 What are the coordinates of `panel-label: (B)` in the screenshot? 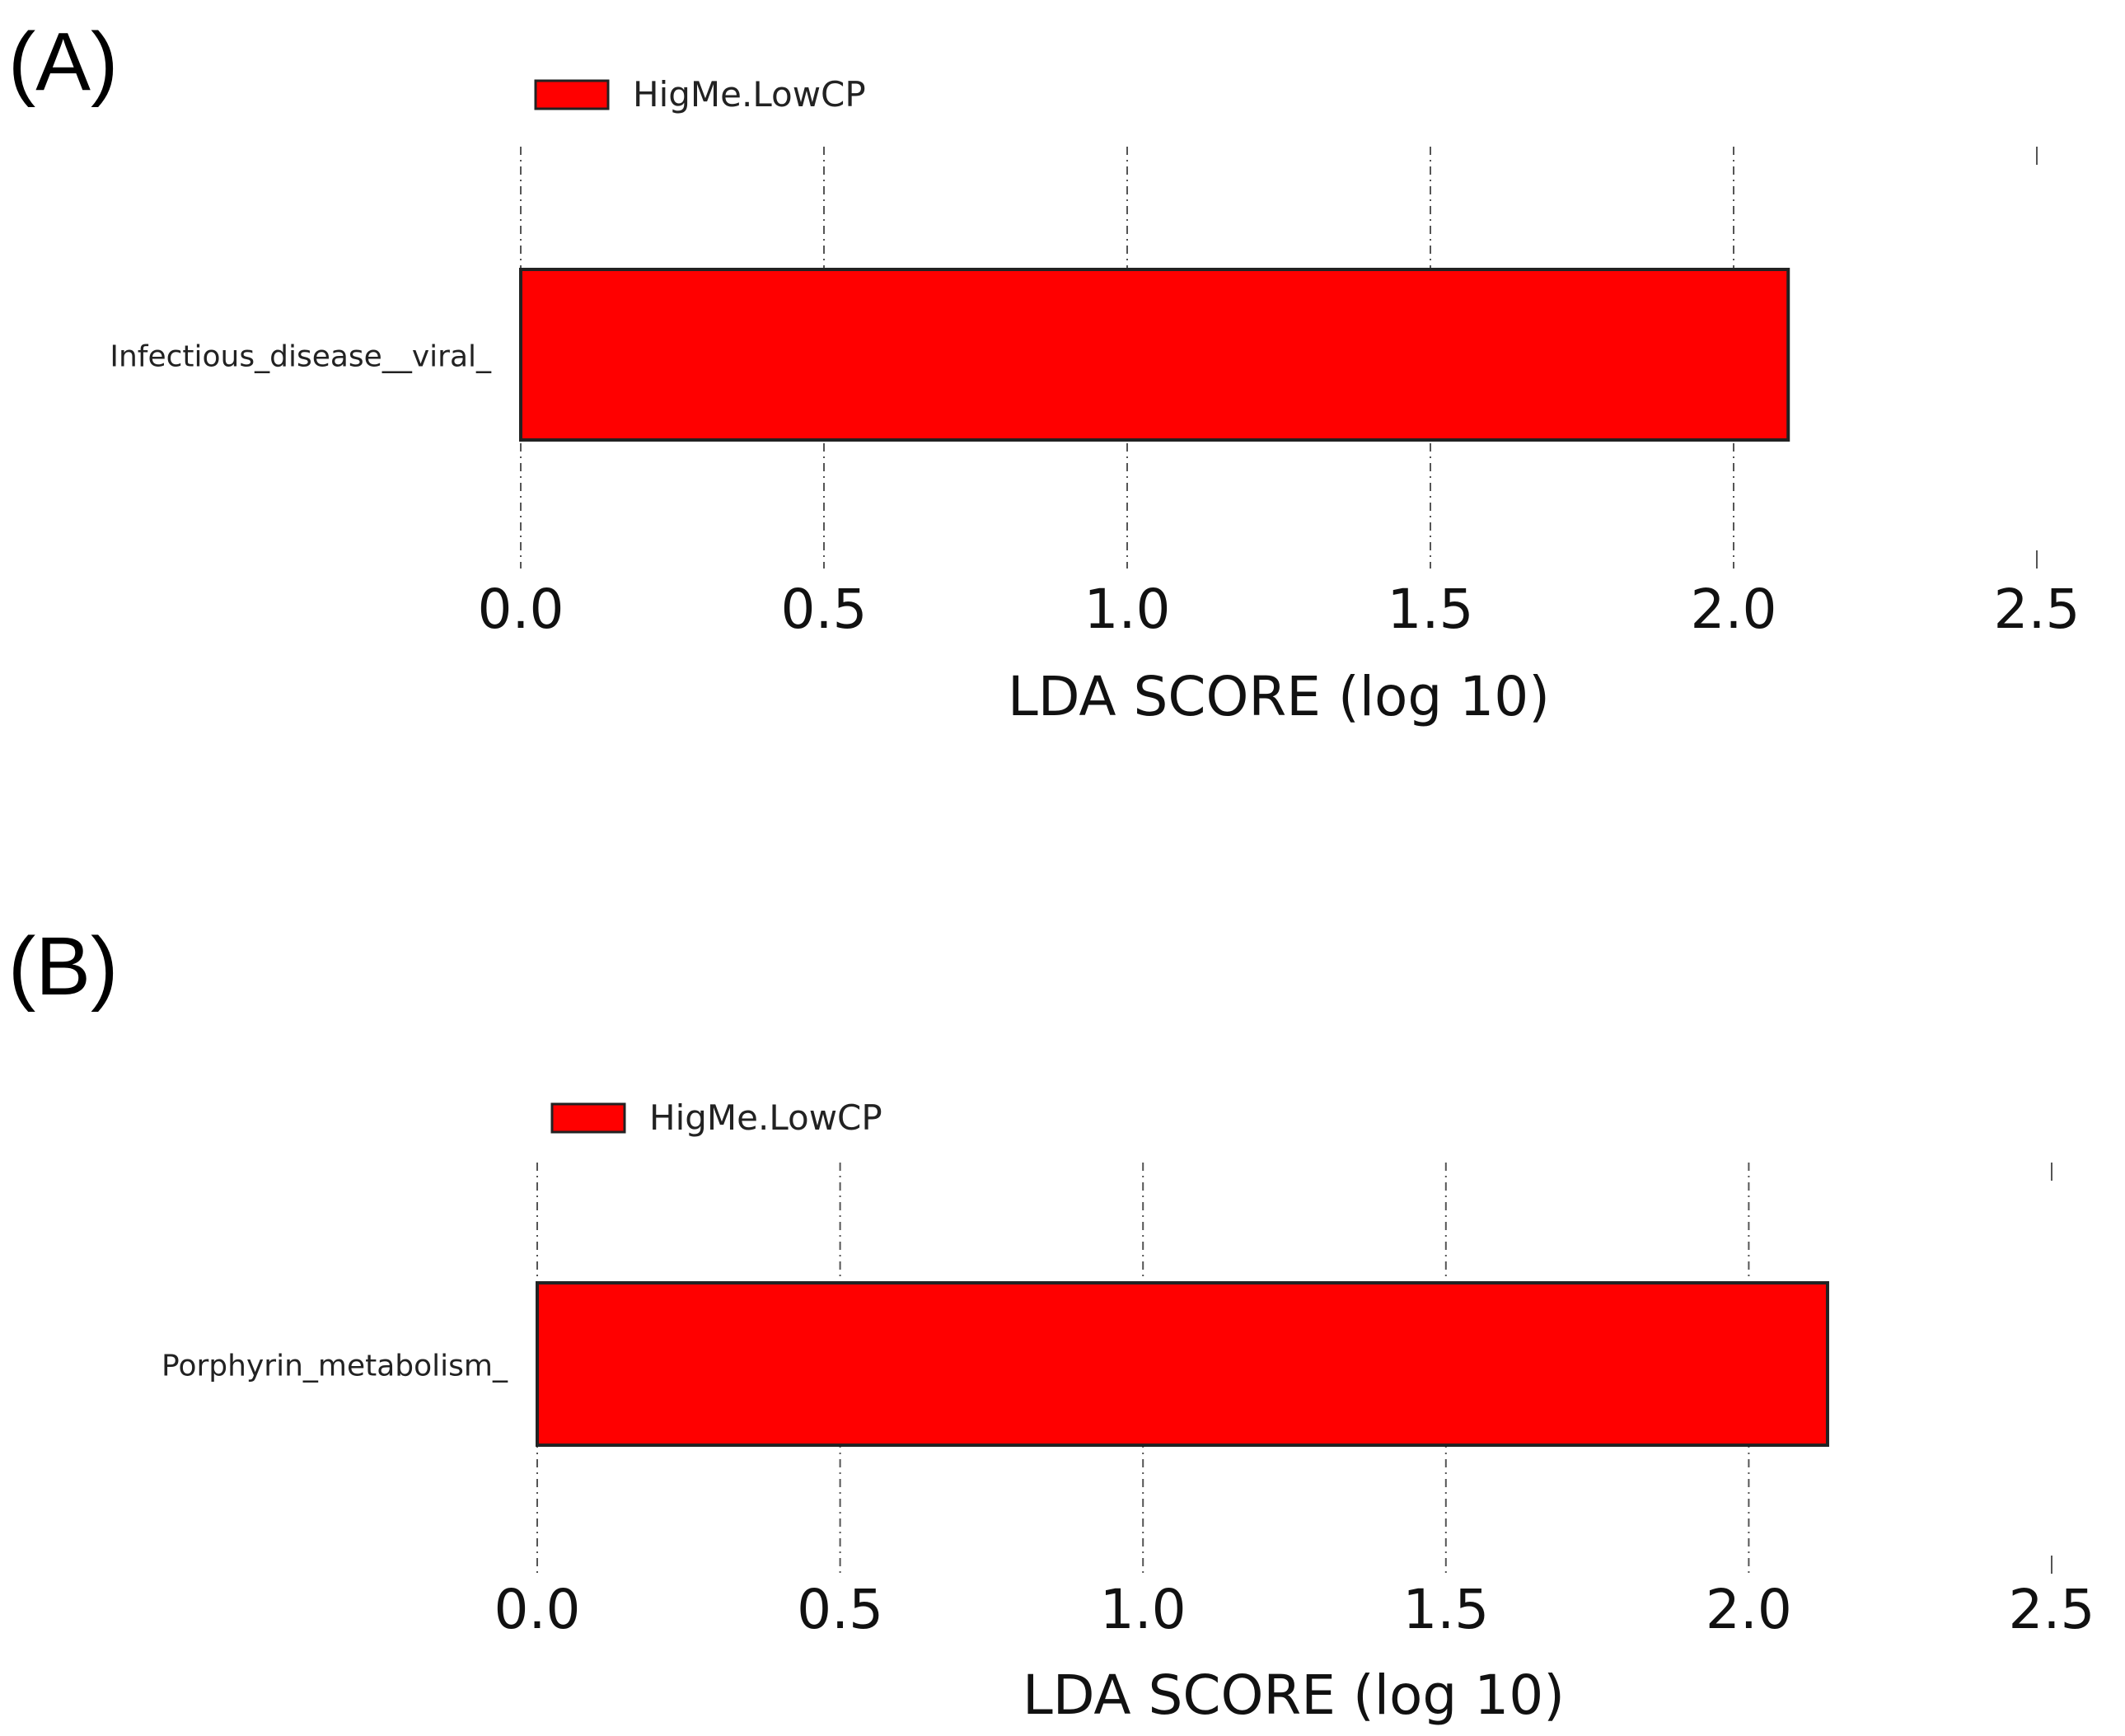 It's located at (63, 966).